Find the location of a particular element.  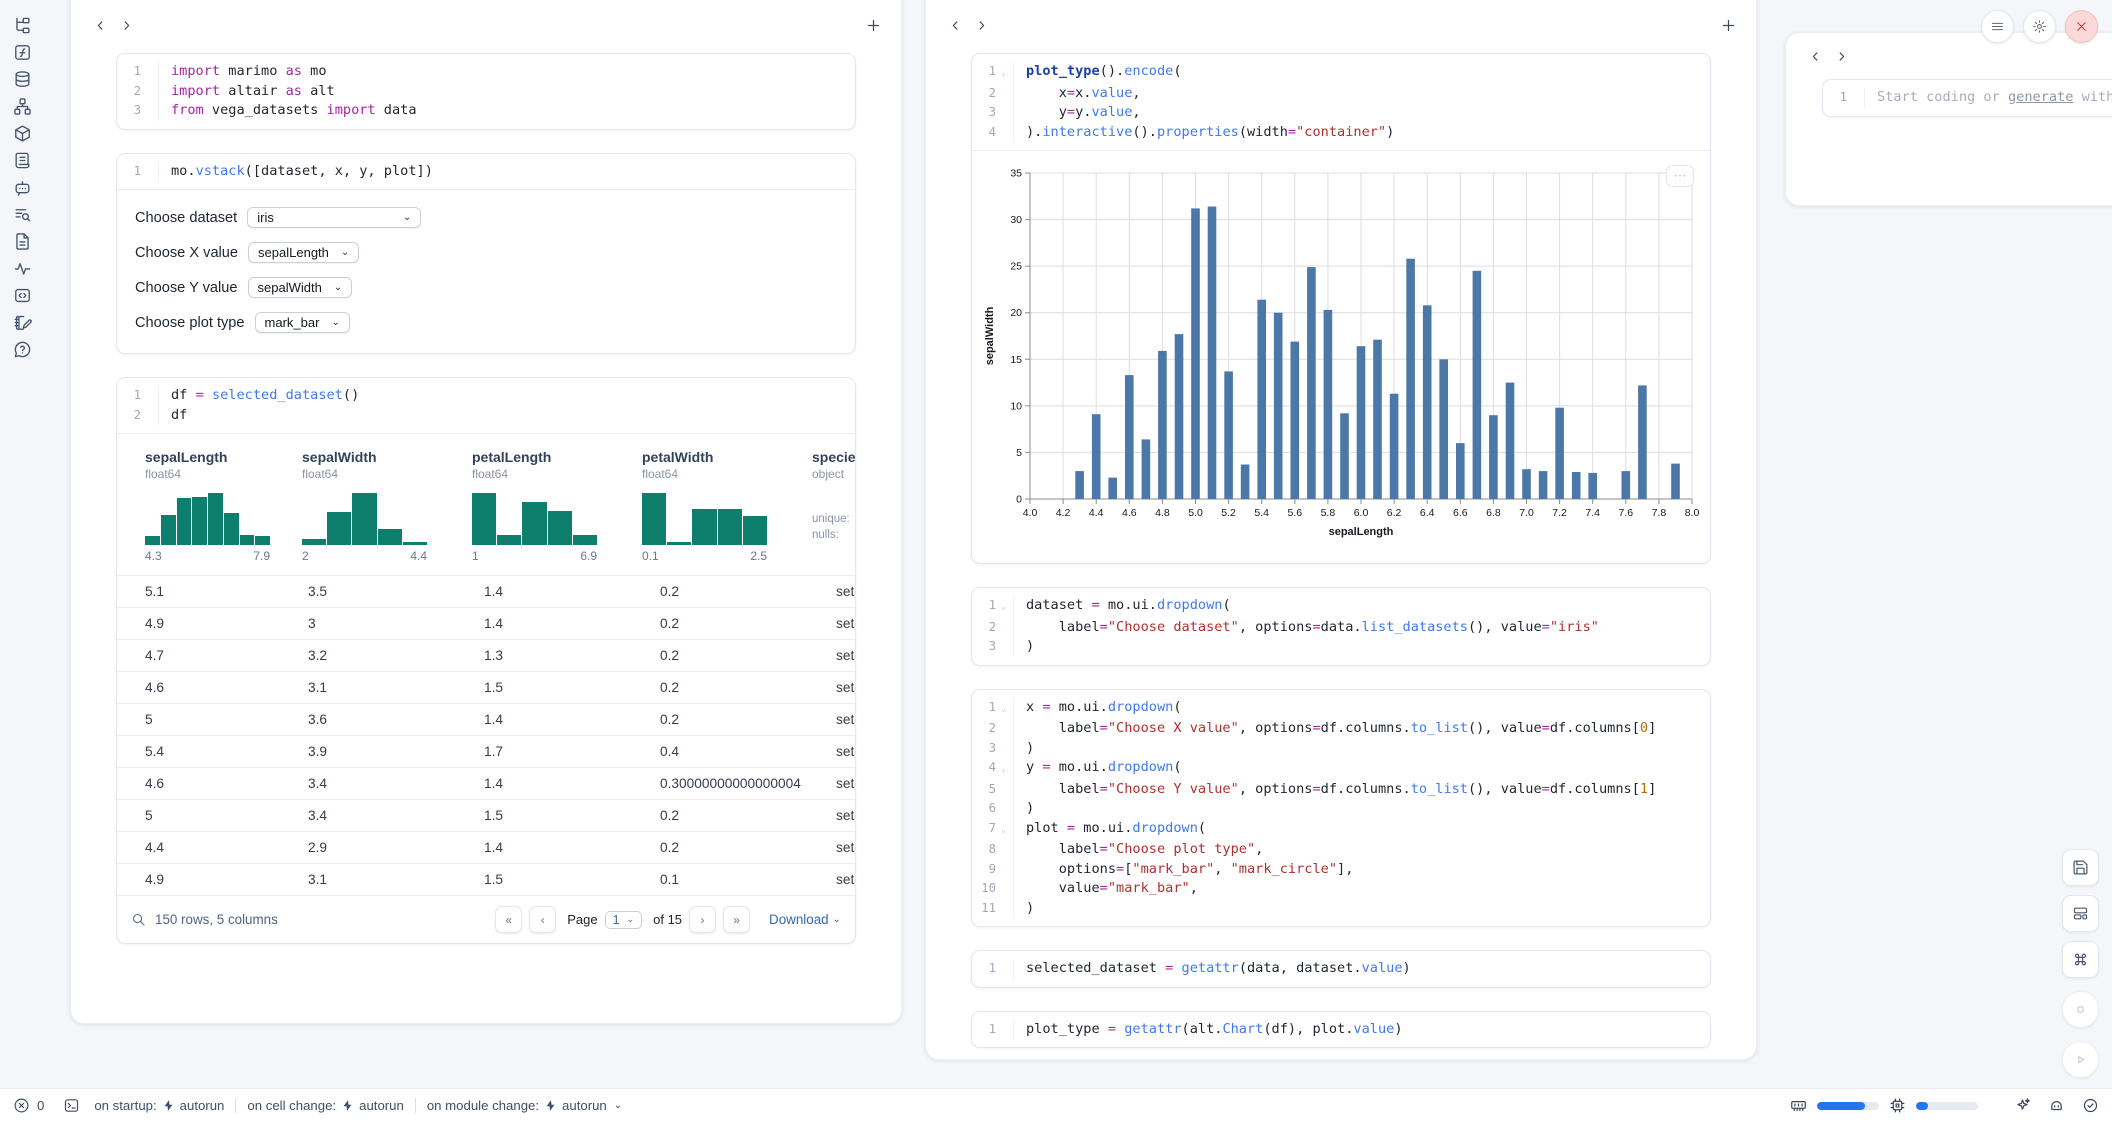

activity-icon is located at coordinates (22, 268).